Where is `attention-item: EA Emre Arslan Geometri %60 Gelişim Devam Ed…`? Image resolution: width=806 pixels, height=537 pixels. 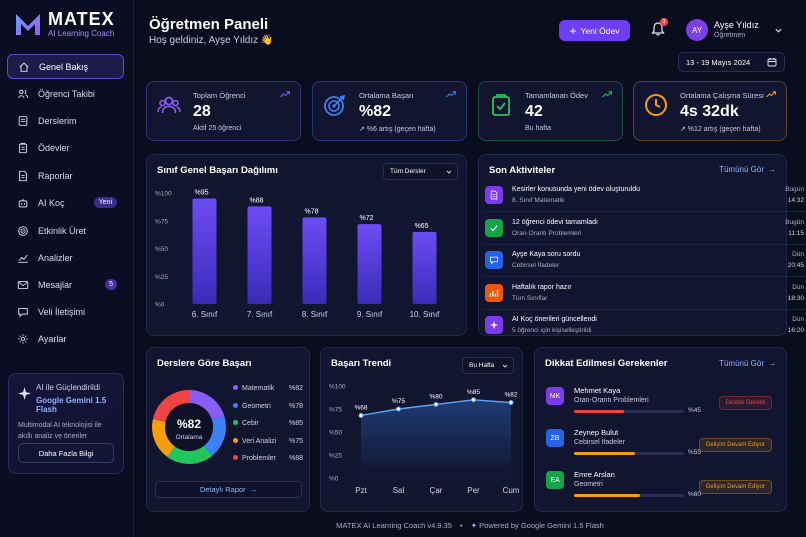 attention-item: EA Emre Arslan Geometri %60 Gelişim Devam Ed… is located at coordinates (659, 486).